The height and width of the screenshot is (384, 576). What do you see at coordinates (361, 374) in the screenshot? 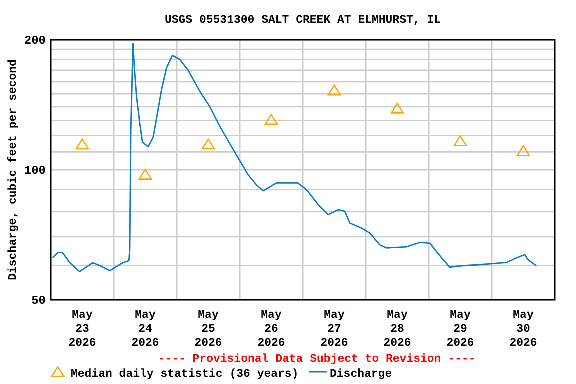
I see `legend-label: Discharge` at bounding box center [361, 374].